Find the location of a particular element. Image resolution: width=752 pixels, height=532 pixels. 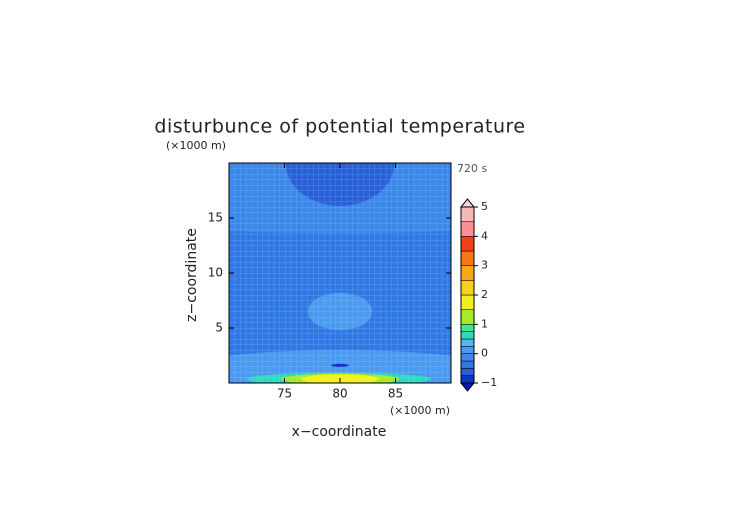

x-axis-label: x−coordinate is located at coordinates (339, 432).